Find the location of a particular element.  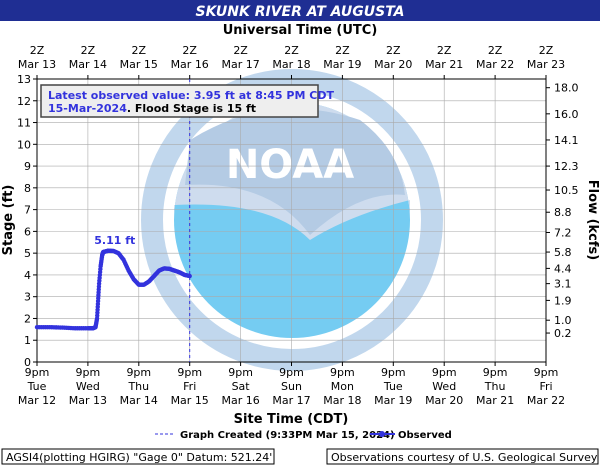

site-time-tick-label: Mar 21 is located at coordinates (495, 400).